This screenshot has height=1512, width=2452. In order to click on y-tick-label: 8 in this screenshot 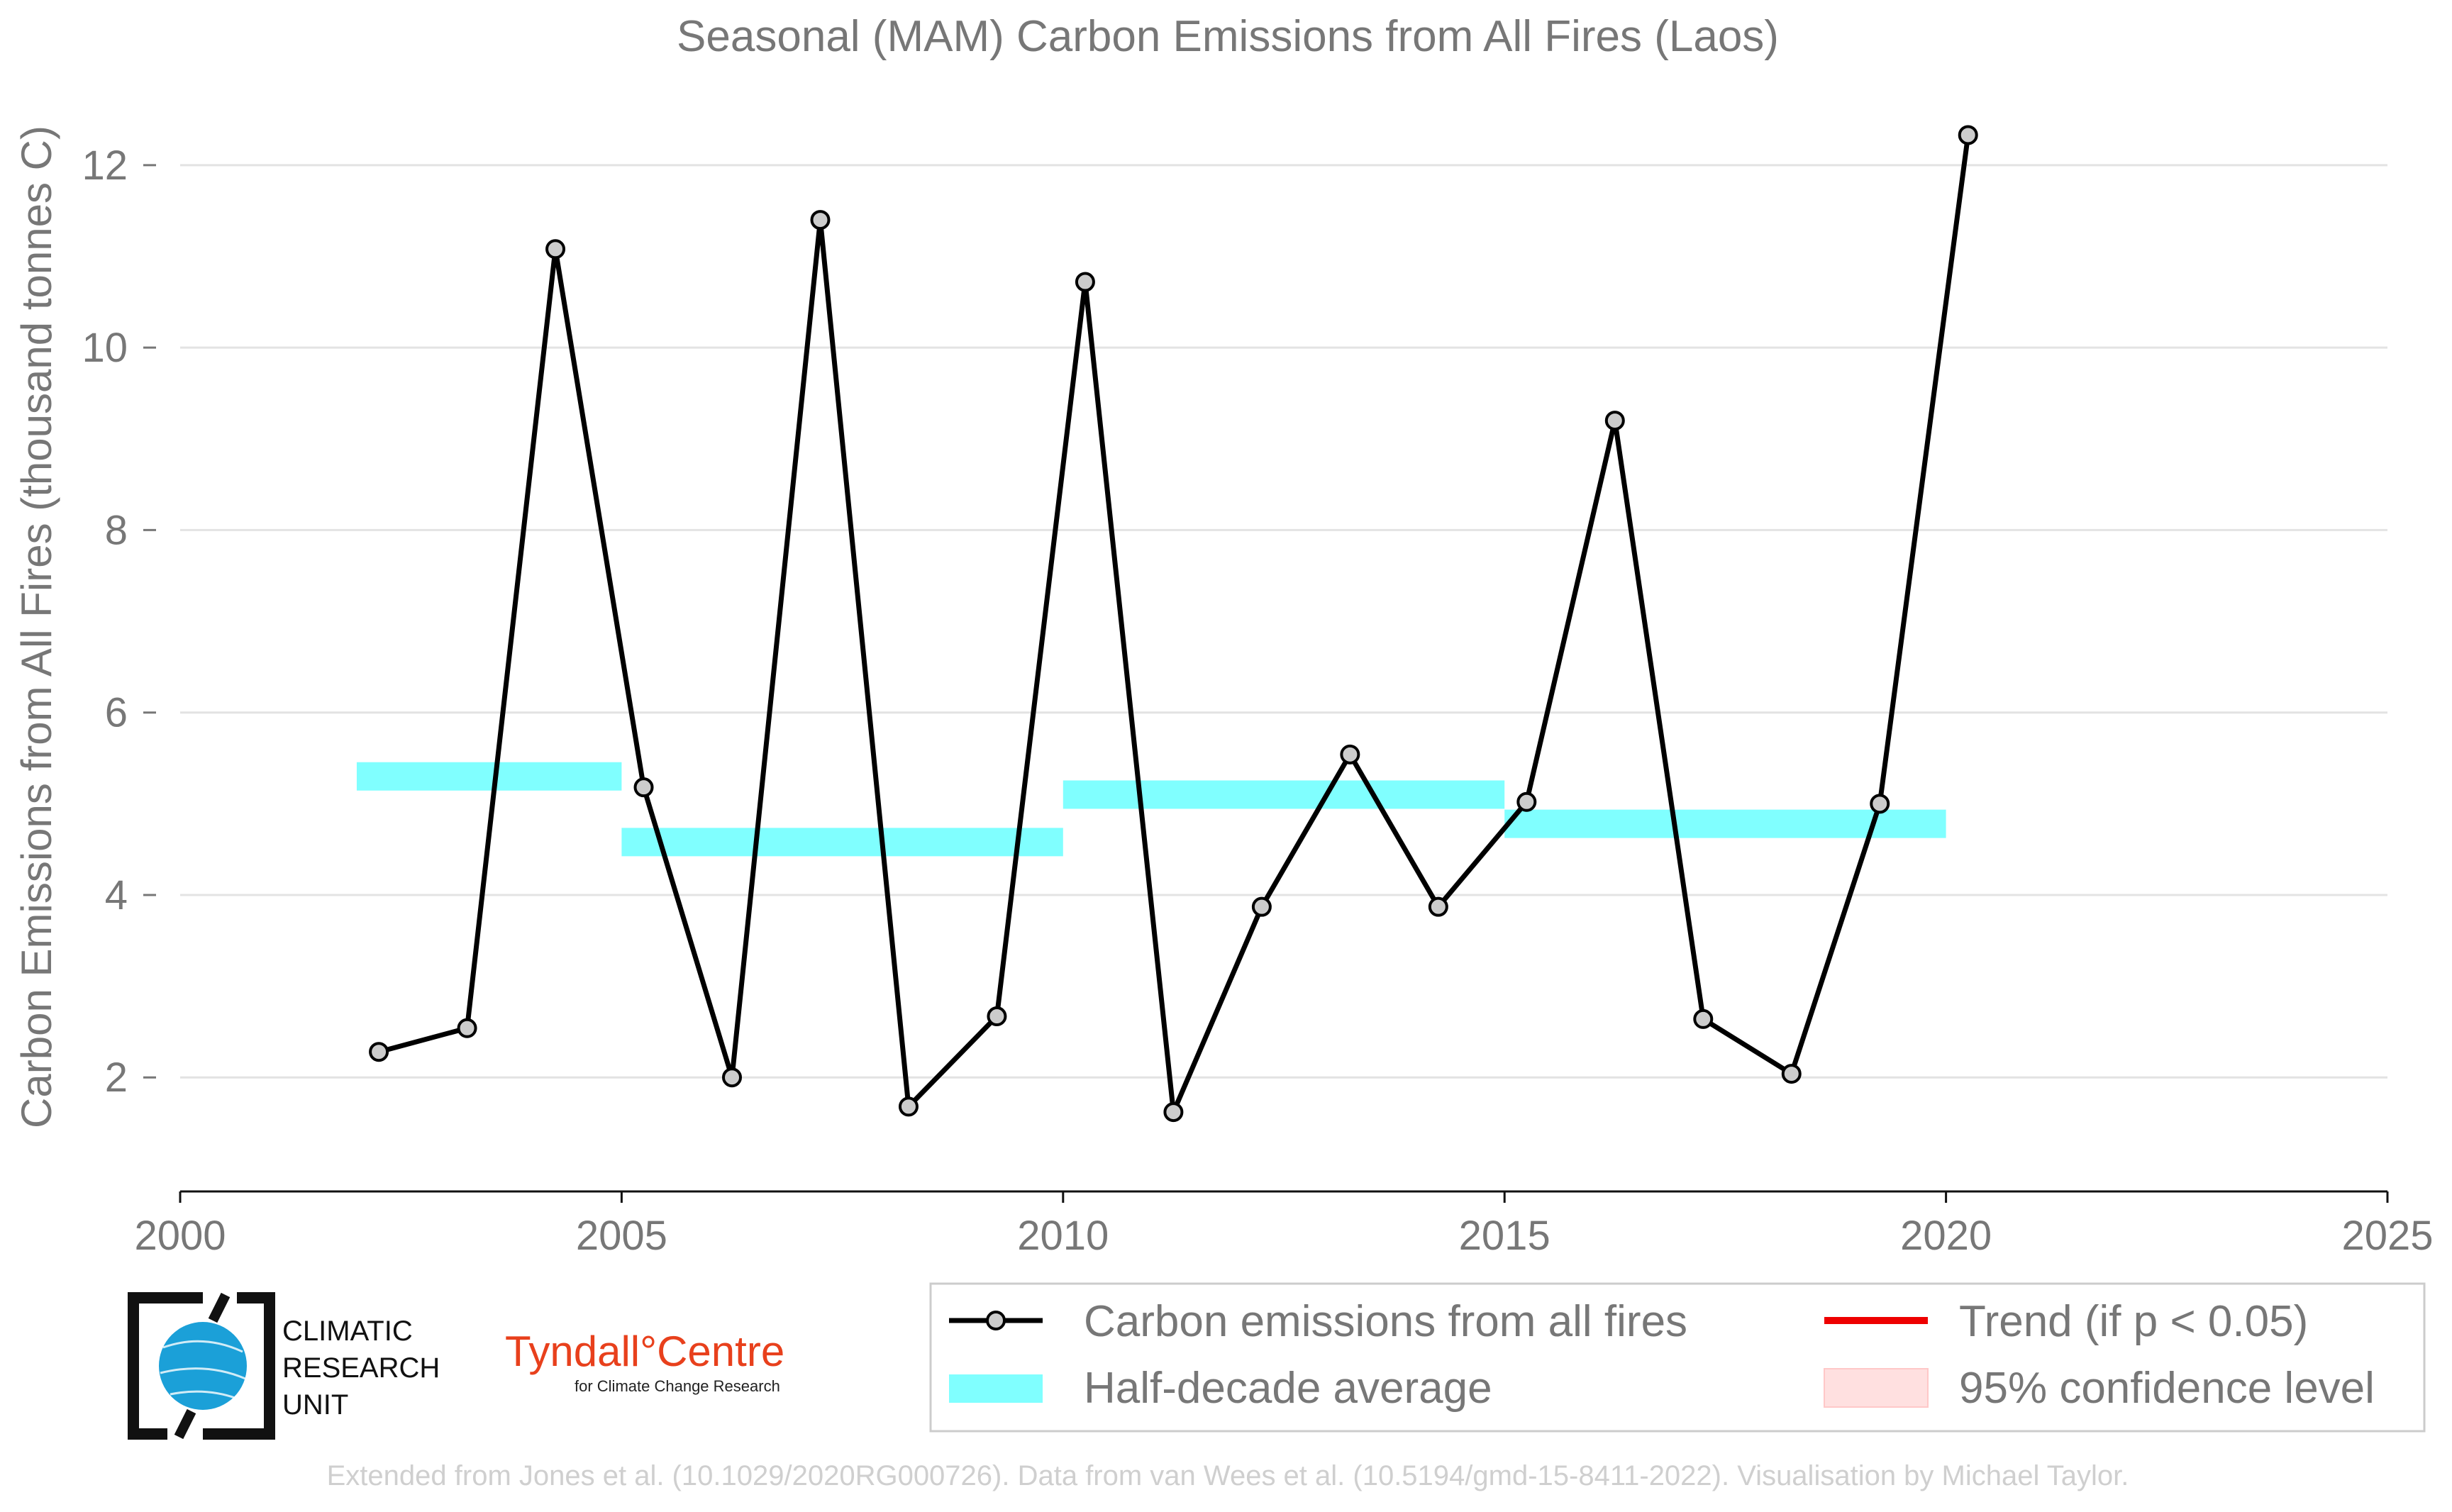, I will do `click(116, 530)`.